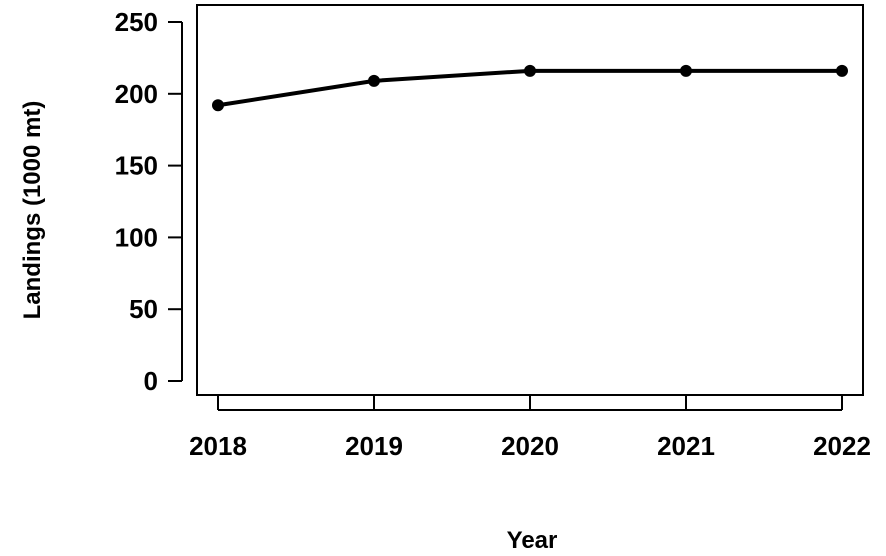  What do you see at coordinates (136, 22) in the screenshot?
I see `y-tick-label: 250` at bounding box center [136, 22].